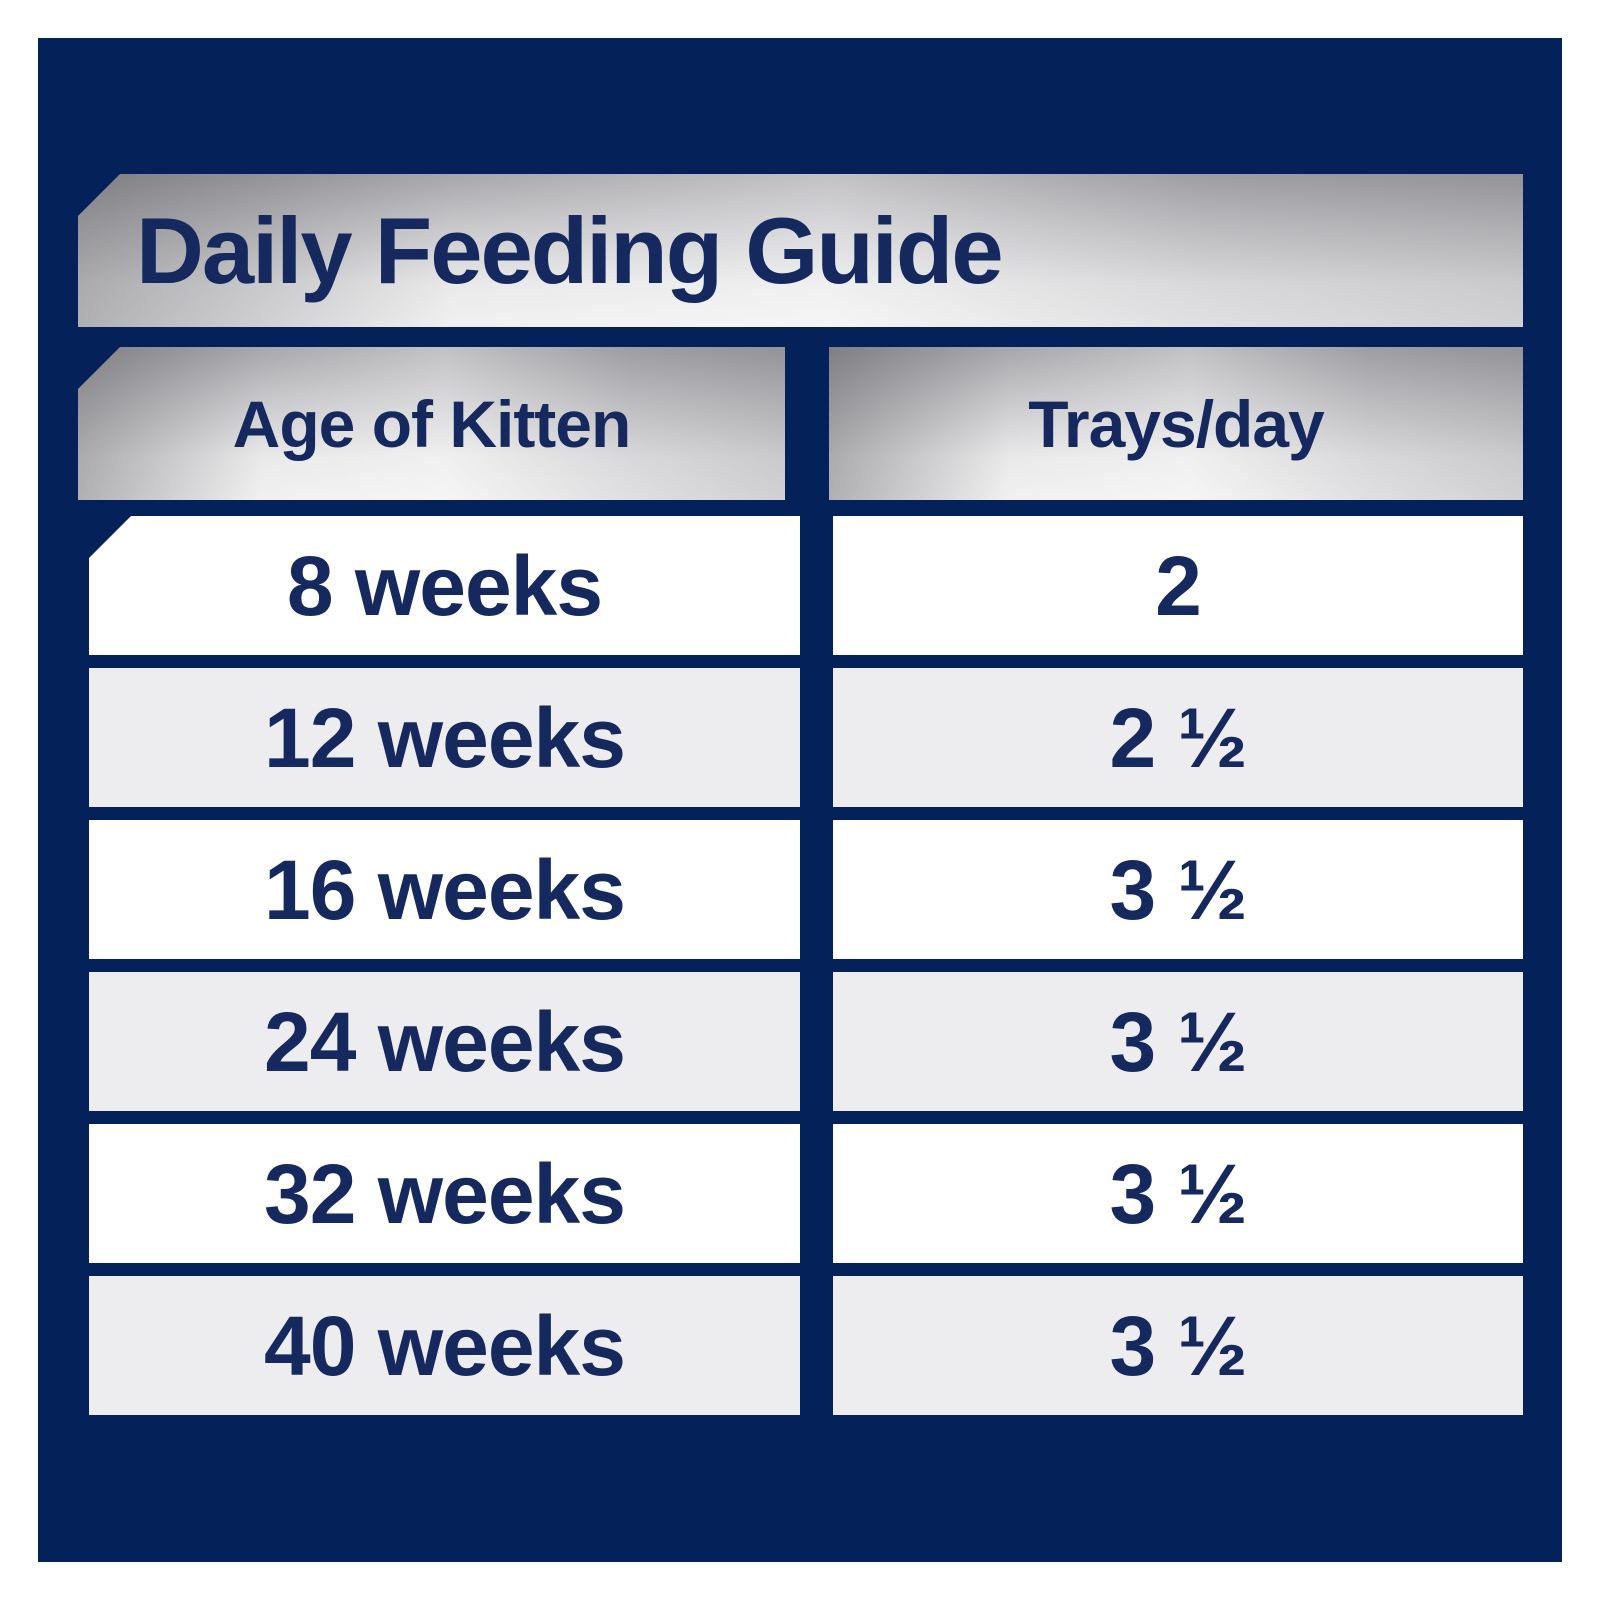 The height and width of the screenshot is (1600, 1600). I want to click on table-row-3-age-cell: 16 weeks, so click(444, 889).